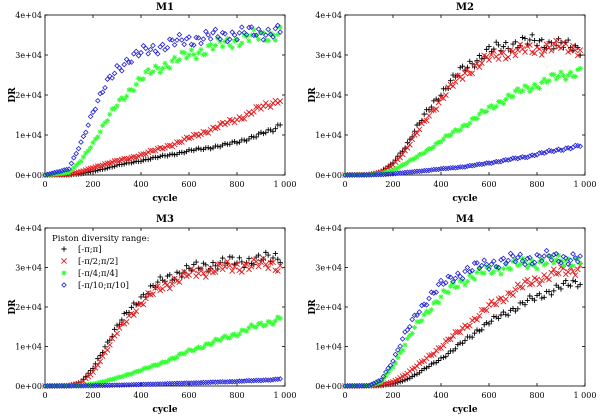 The width and height of the screenshot is (600, 420). I want to click on x-tick-label: 1 000, so click(285, 395).